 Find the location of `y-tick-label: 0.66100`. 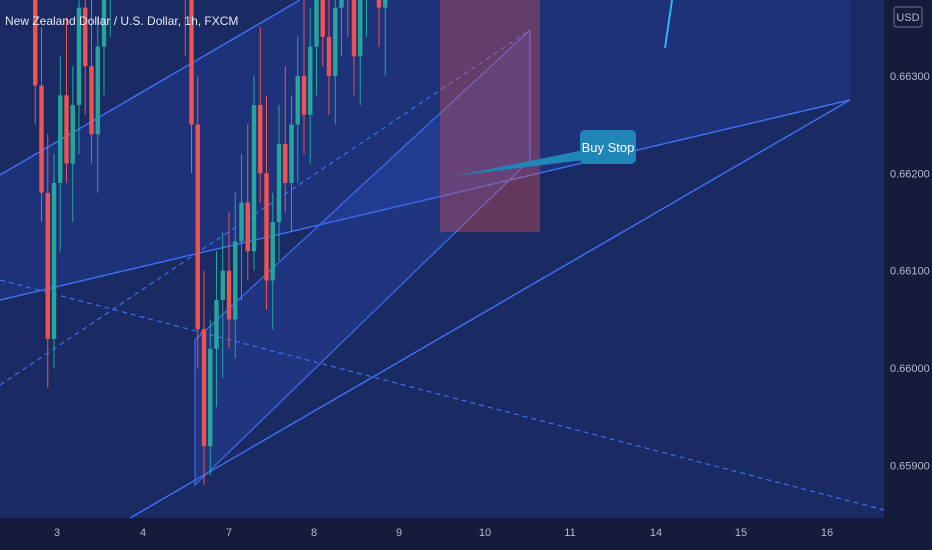

y-tick-label: 0.66100 is located at coordinates (910, 272).